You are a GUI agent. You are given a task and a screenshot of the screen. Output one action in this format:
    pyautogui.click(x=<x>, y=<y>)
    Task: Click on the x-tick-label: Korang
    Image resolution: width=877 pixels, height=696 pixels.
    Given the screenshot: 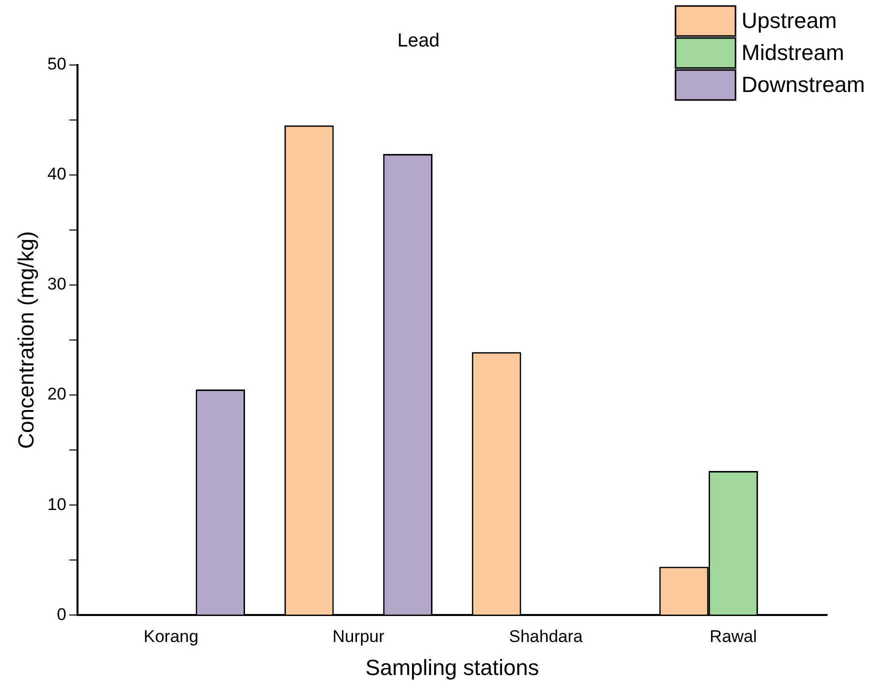 What is the action you would take?
    pyautogui.click(x=171, y=636)
    